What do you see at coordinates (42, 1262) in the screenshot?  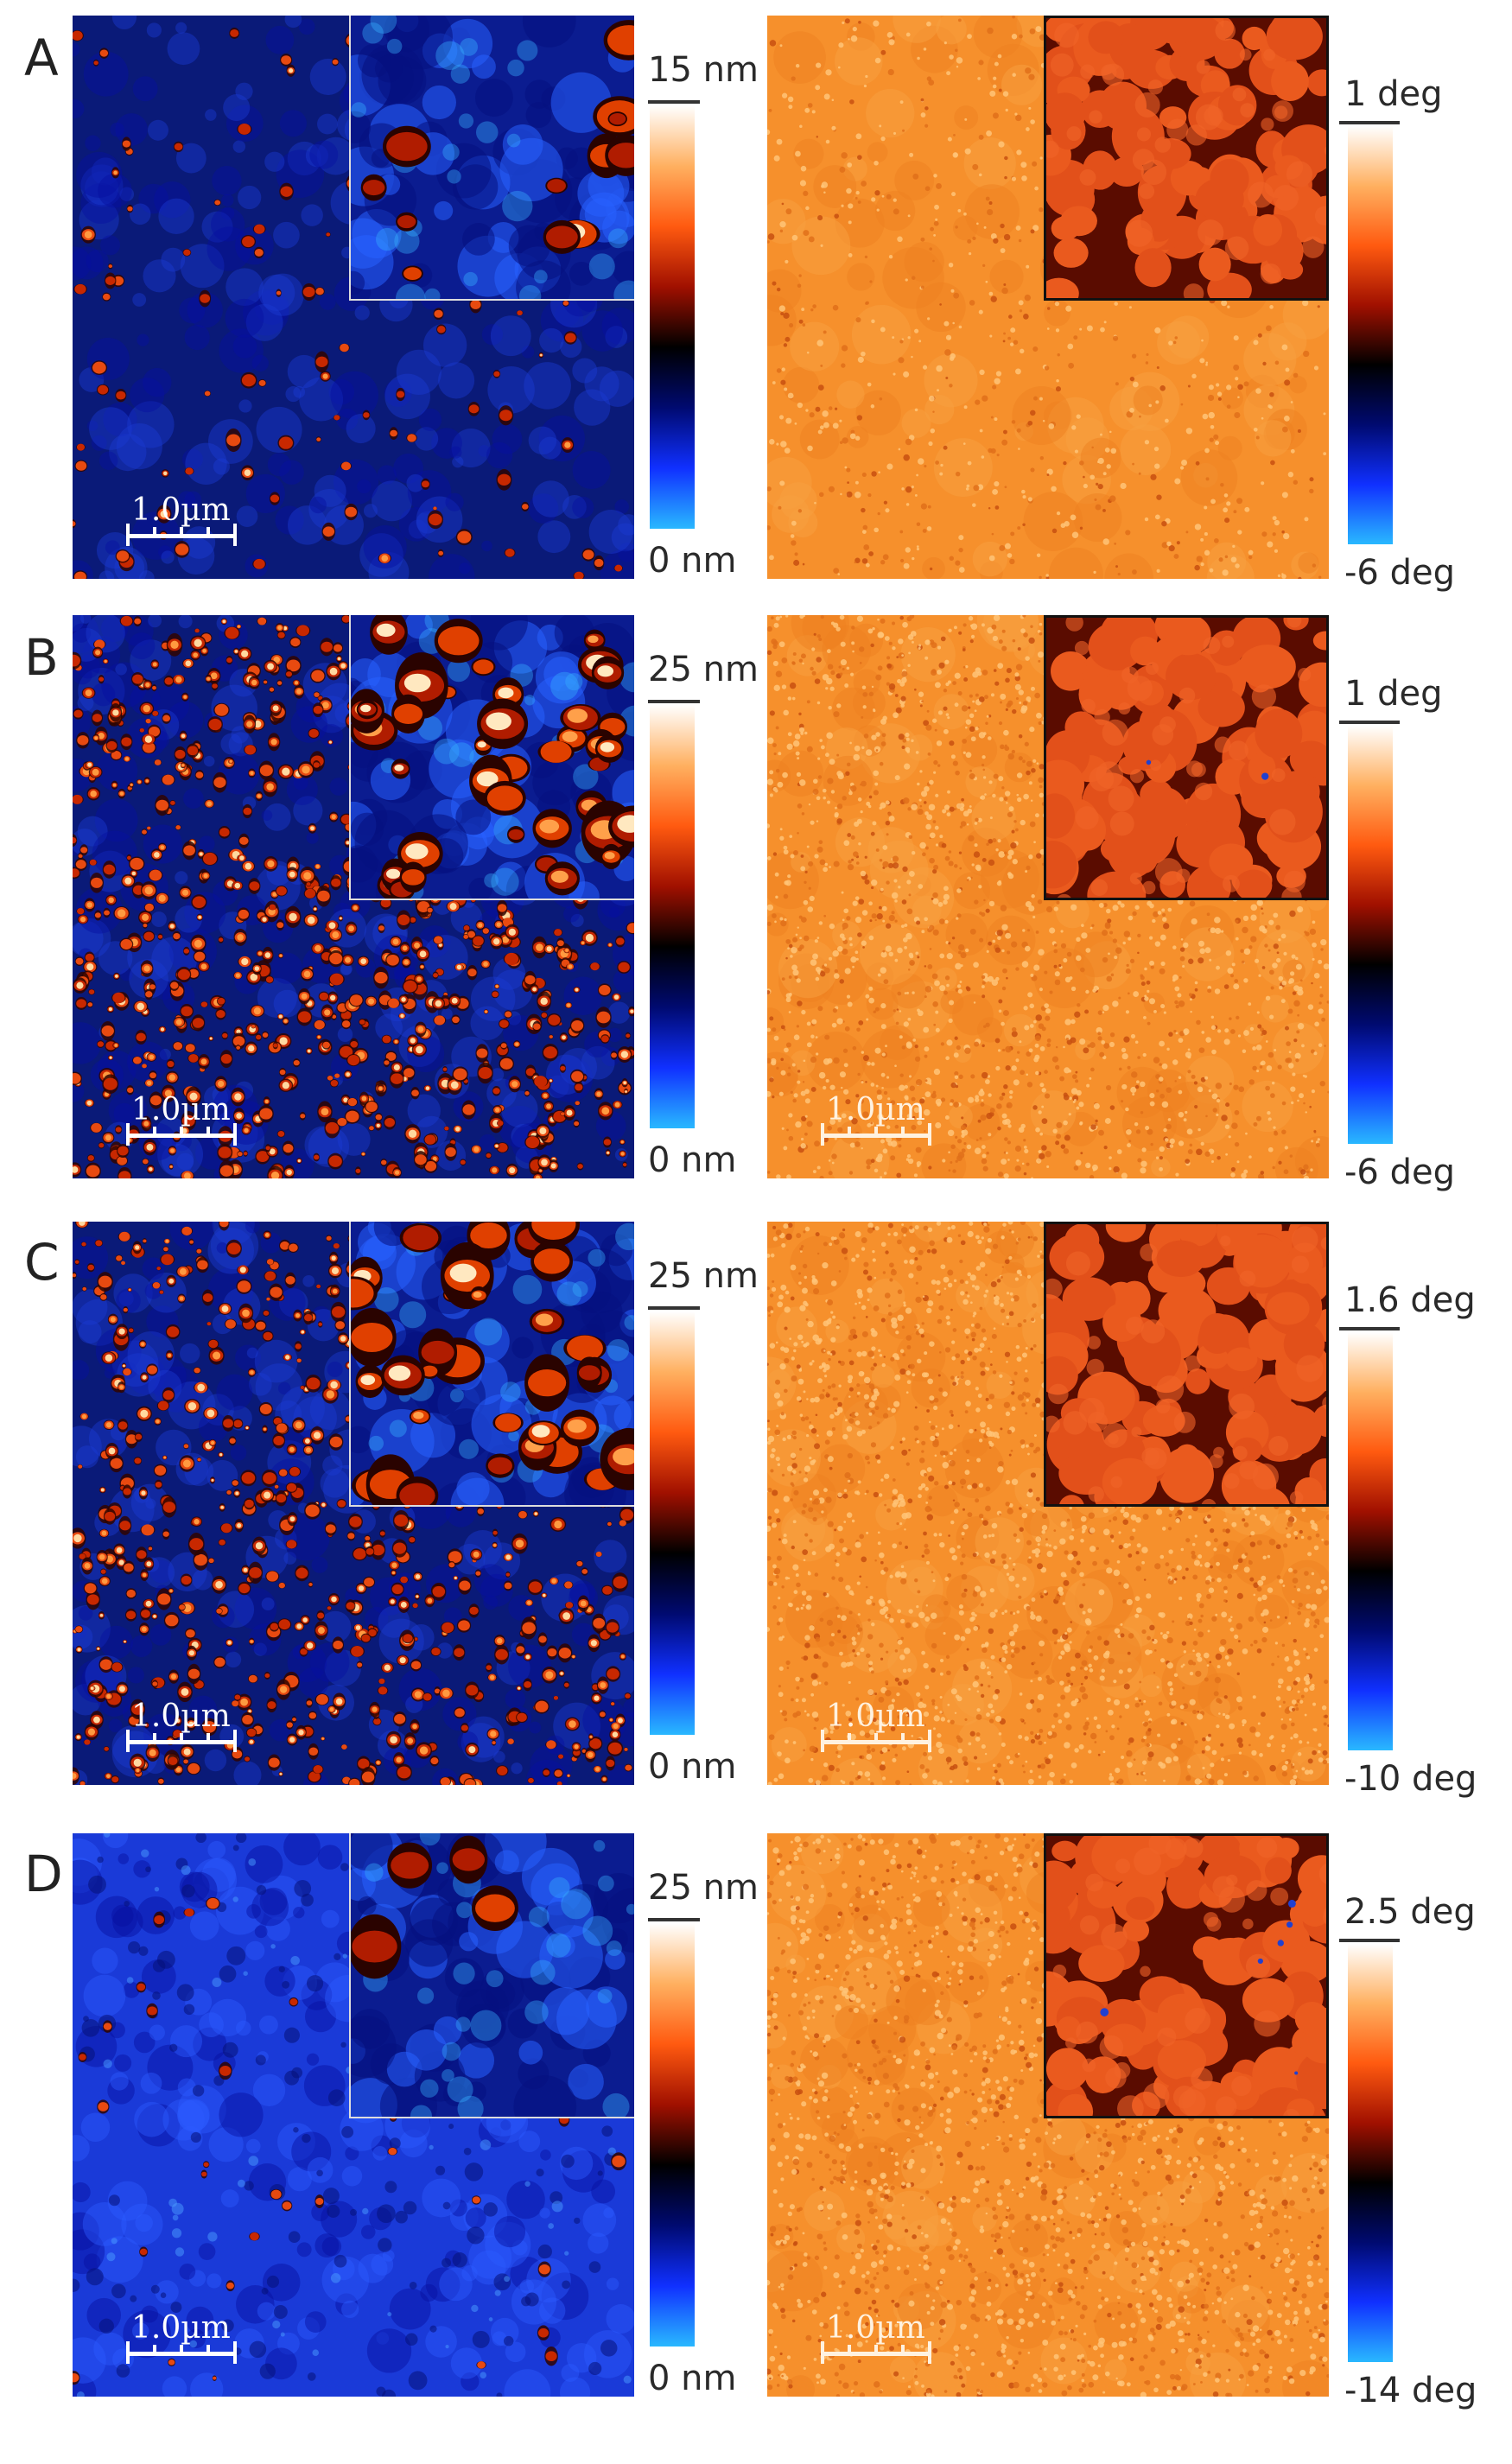 I see `panel-letter: C` at bounding box center [42, 1262].